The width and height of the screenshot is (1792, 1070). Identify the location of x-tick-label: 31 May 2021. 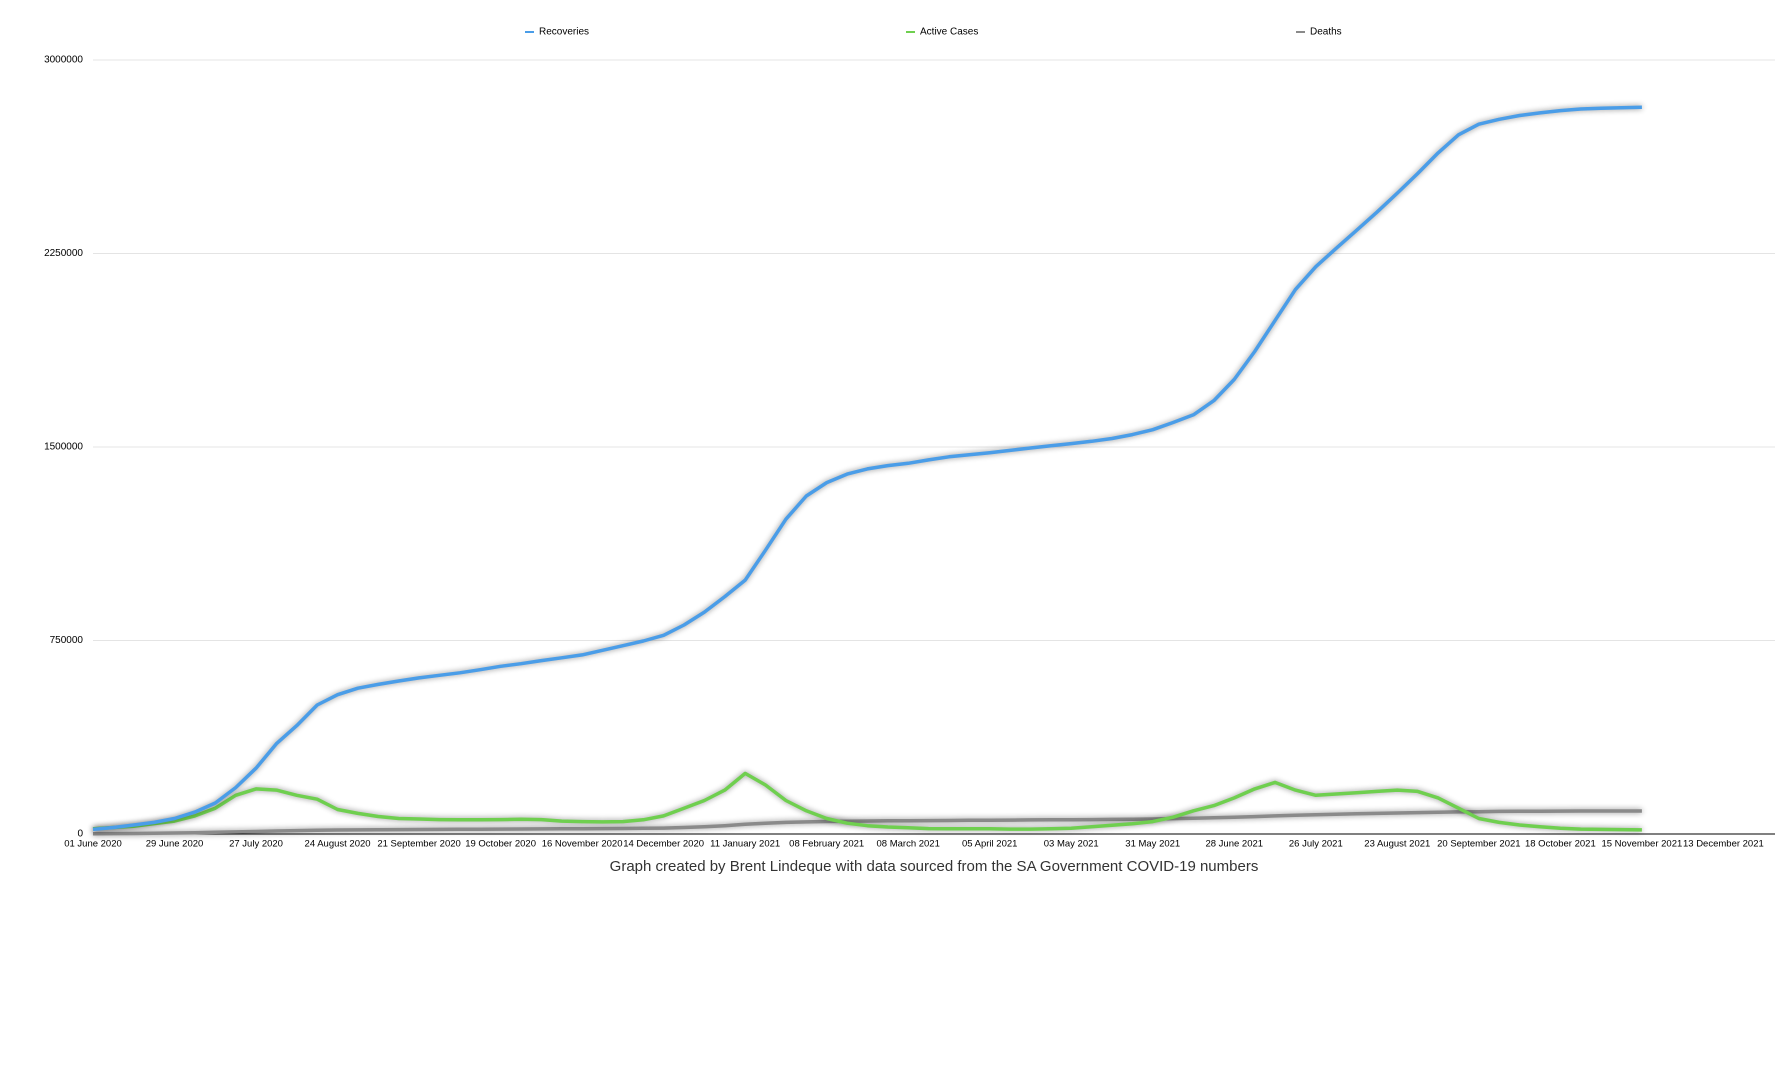
(1152, 844).